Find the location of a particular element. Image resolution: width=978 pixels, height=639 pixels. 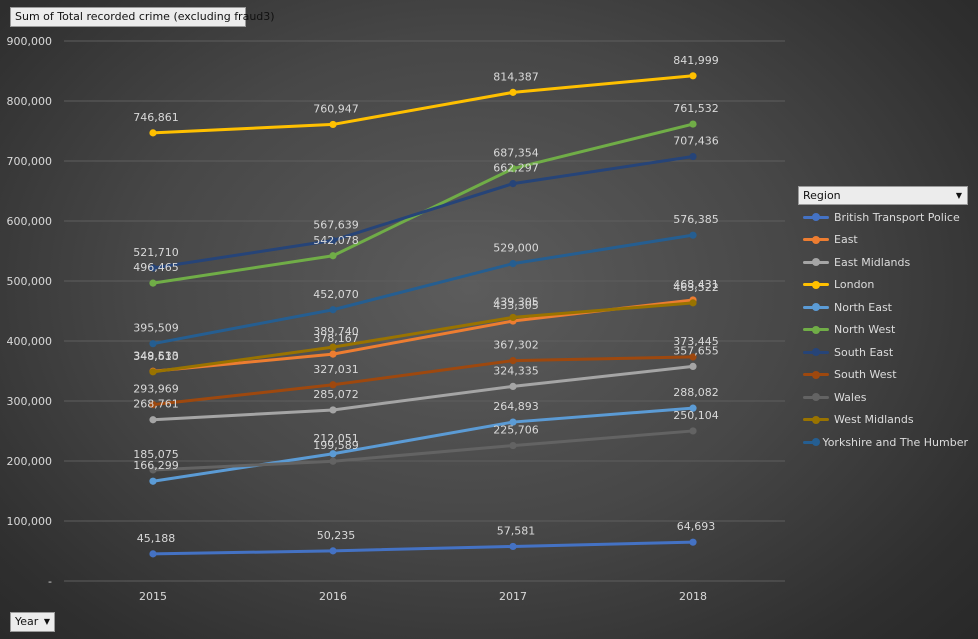

data-label: 576,385 is located at coordinates (696, 219).